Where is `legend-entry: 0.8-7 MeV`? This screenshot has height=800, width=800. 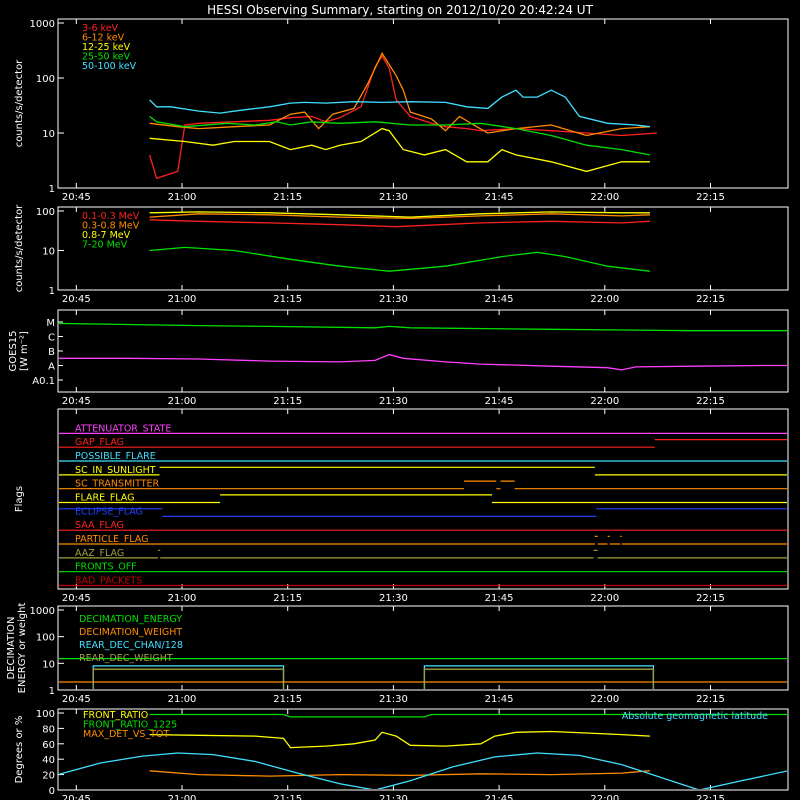 legend-entry: 0.8-7 MeV is located at coordinates (106, 235).